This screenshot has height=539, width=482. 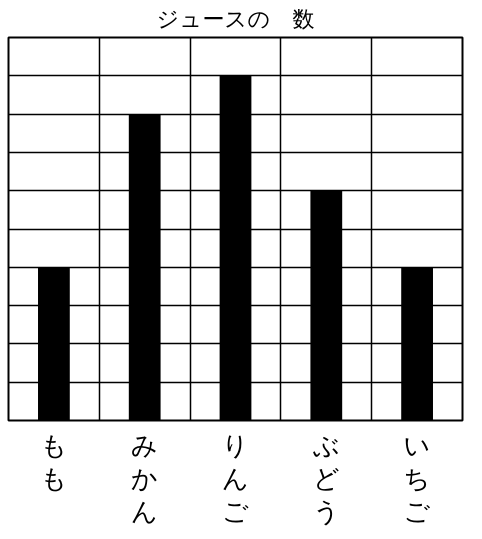 What do you see at coordinates (326, 480) in the screenshot?
I see `x-tick-label: ぶどう` at bounding box center [326, 480].